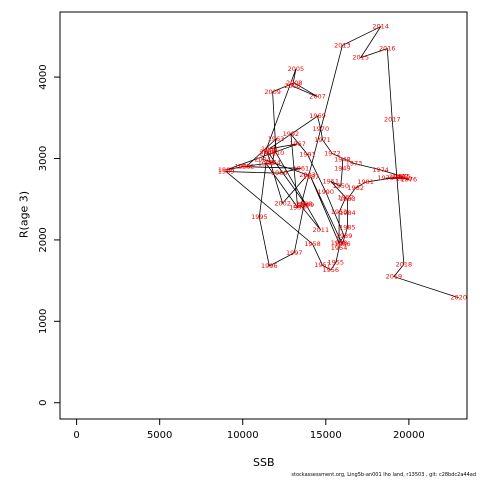  I want to click on year-label-1996: 1996, so click(269, 266).